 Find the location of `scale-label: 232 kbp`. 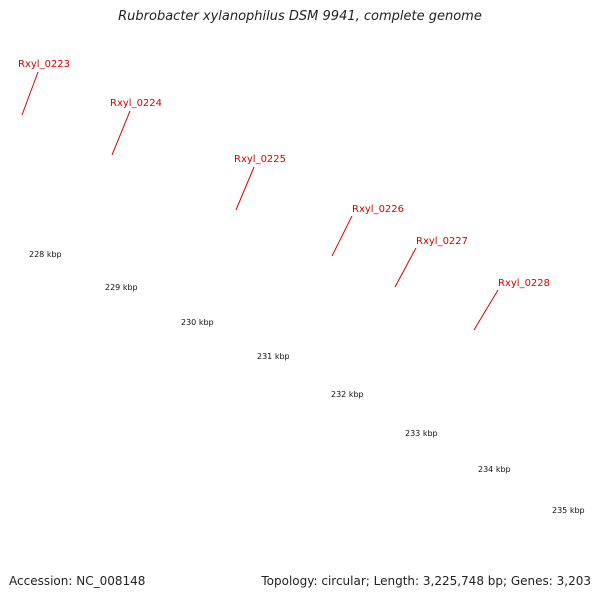

scale-label: 232 kbp is located at coordinates (347, 394).